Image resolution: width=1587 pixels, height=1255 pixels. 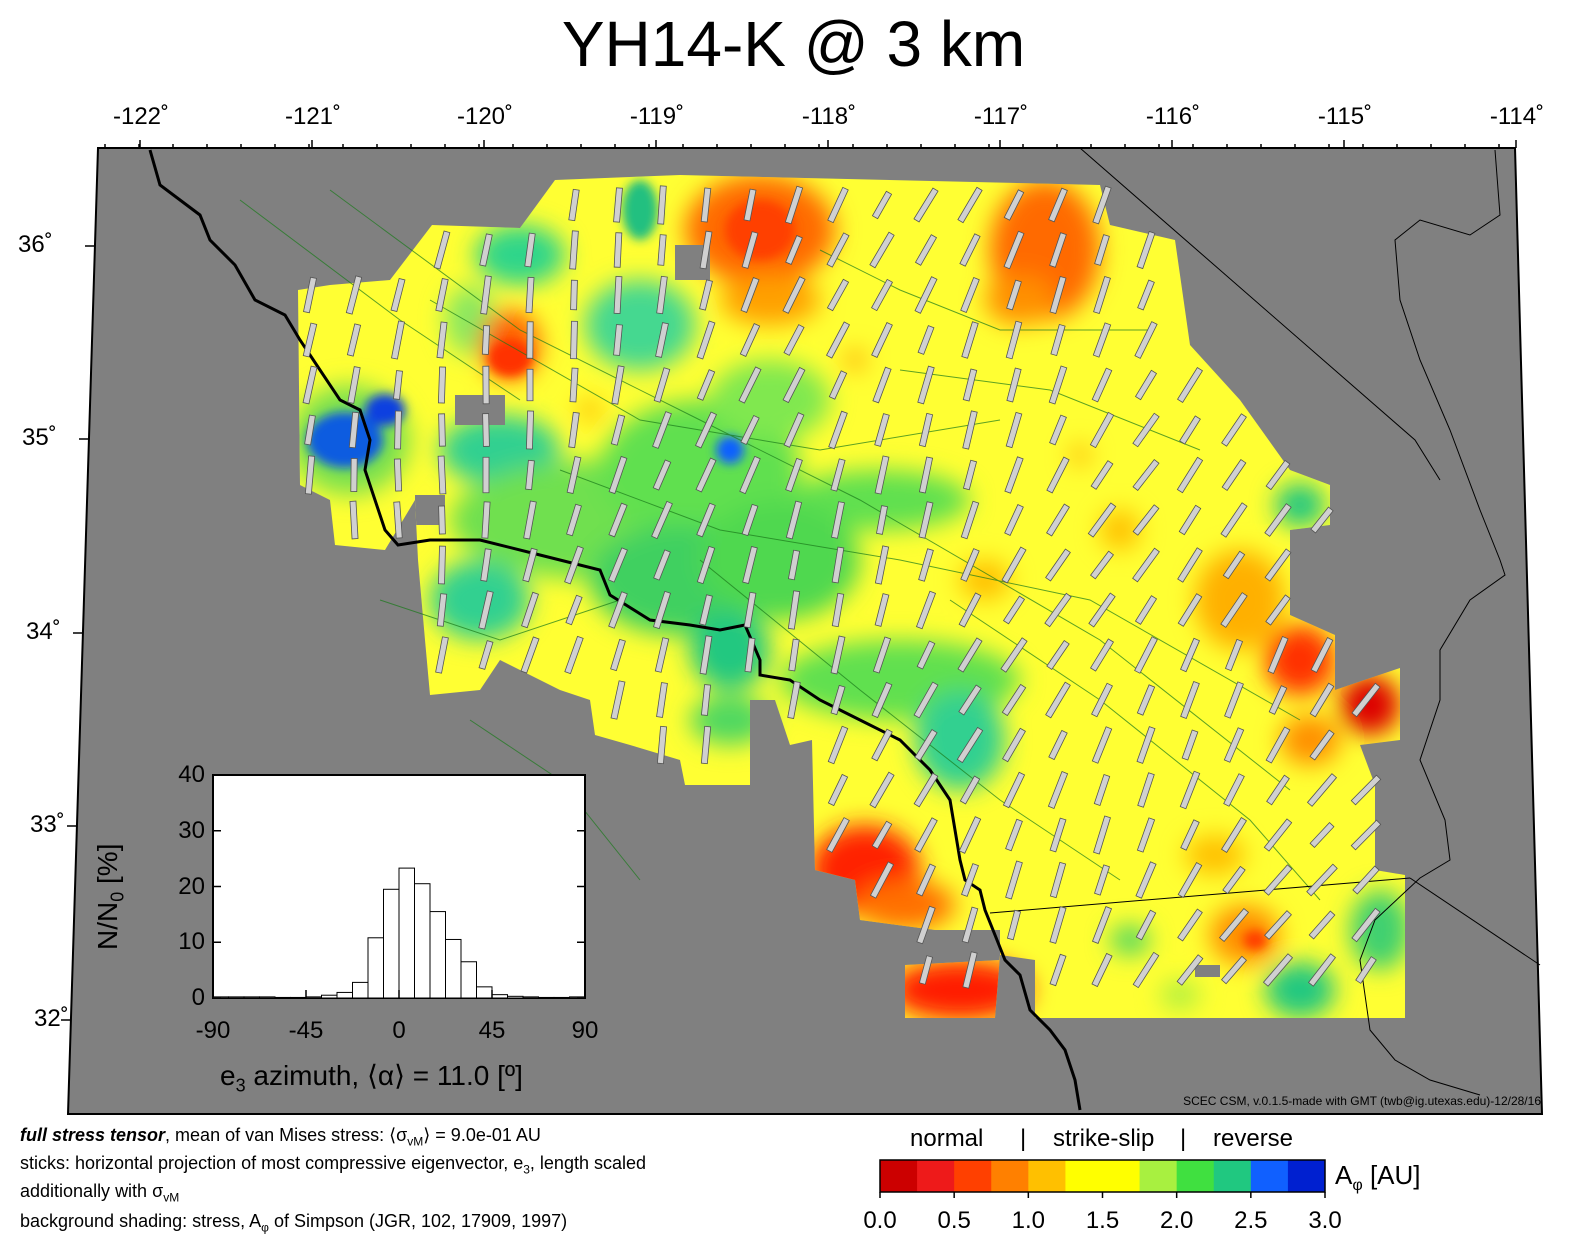 I want to click on longitude-label: -115˚, so click(x=1345, y=117).